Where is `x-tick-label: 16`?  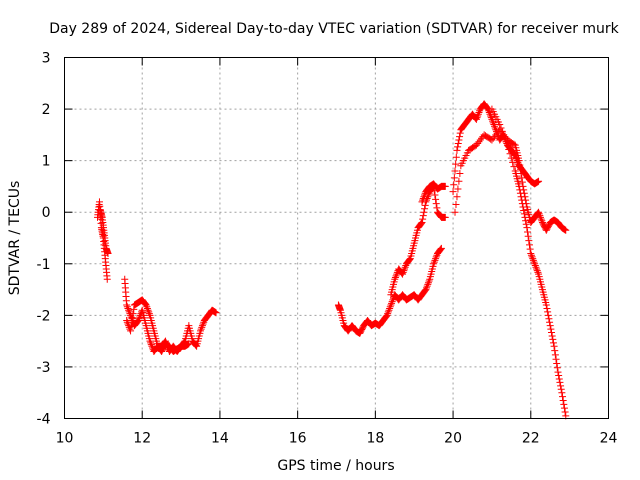 x-tick-label: 16 is located at coordinates (298, 439).